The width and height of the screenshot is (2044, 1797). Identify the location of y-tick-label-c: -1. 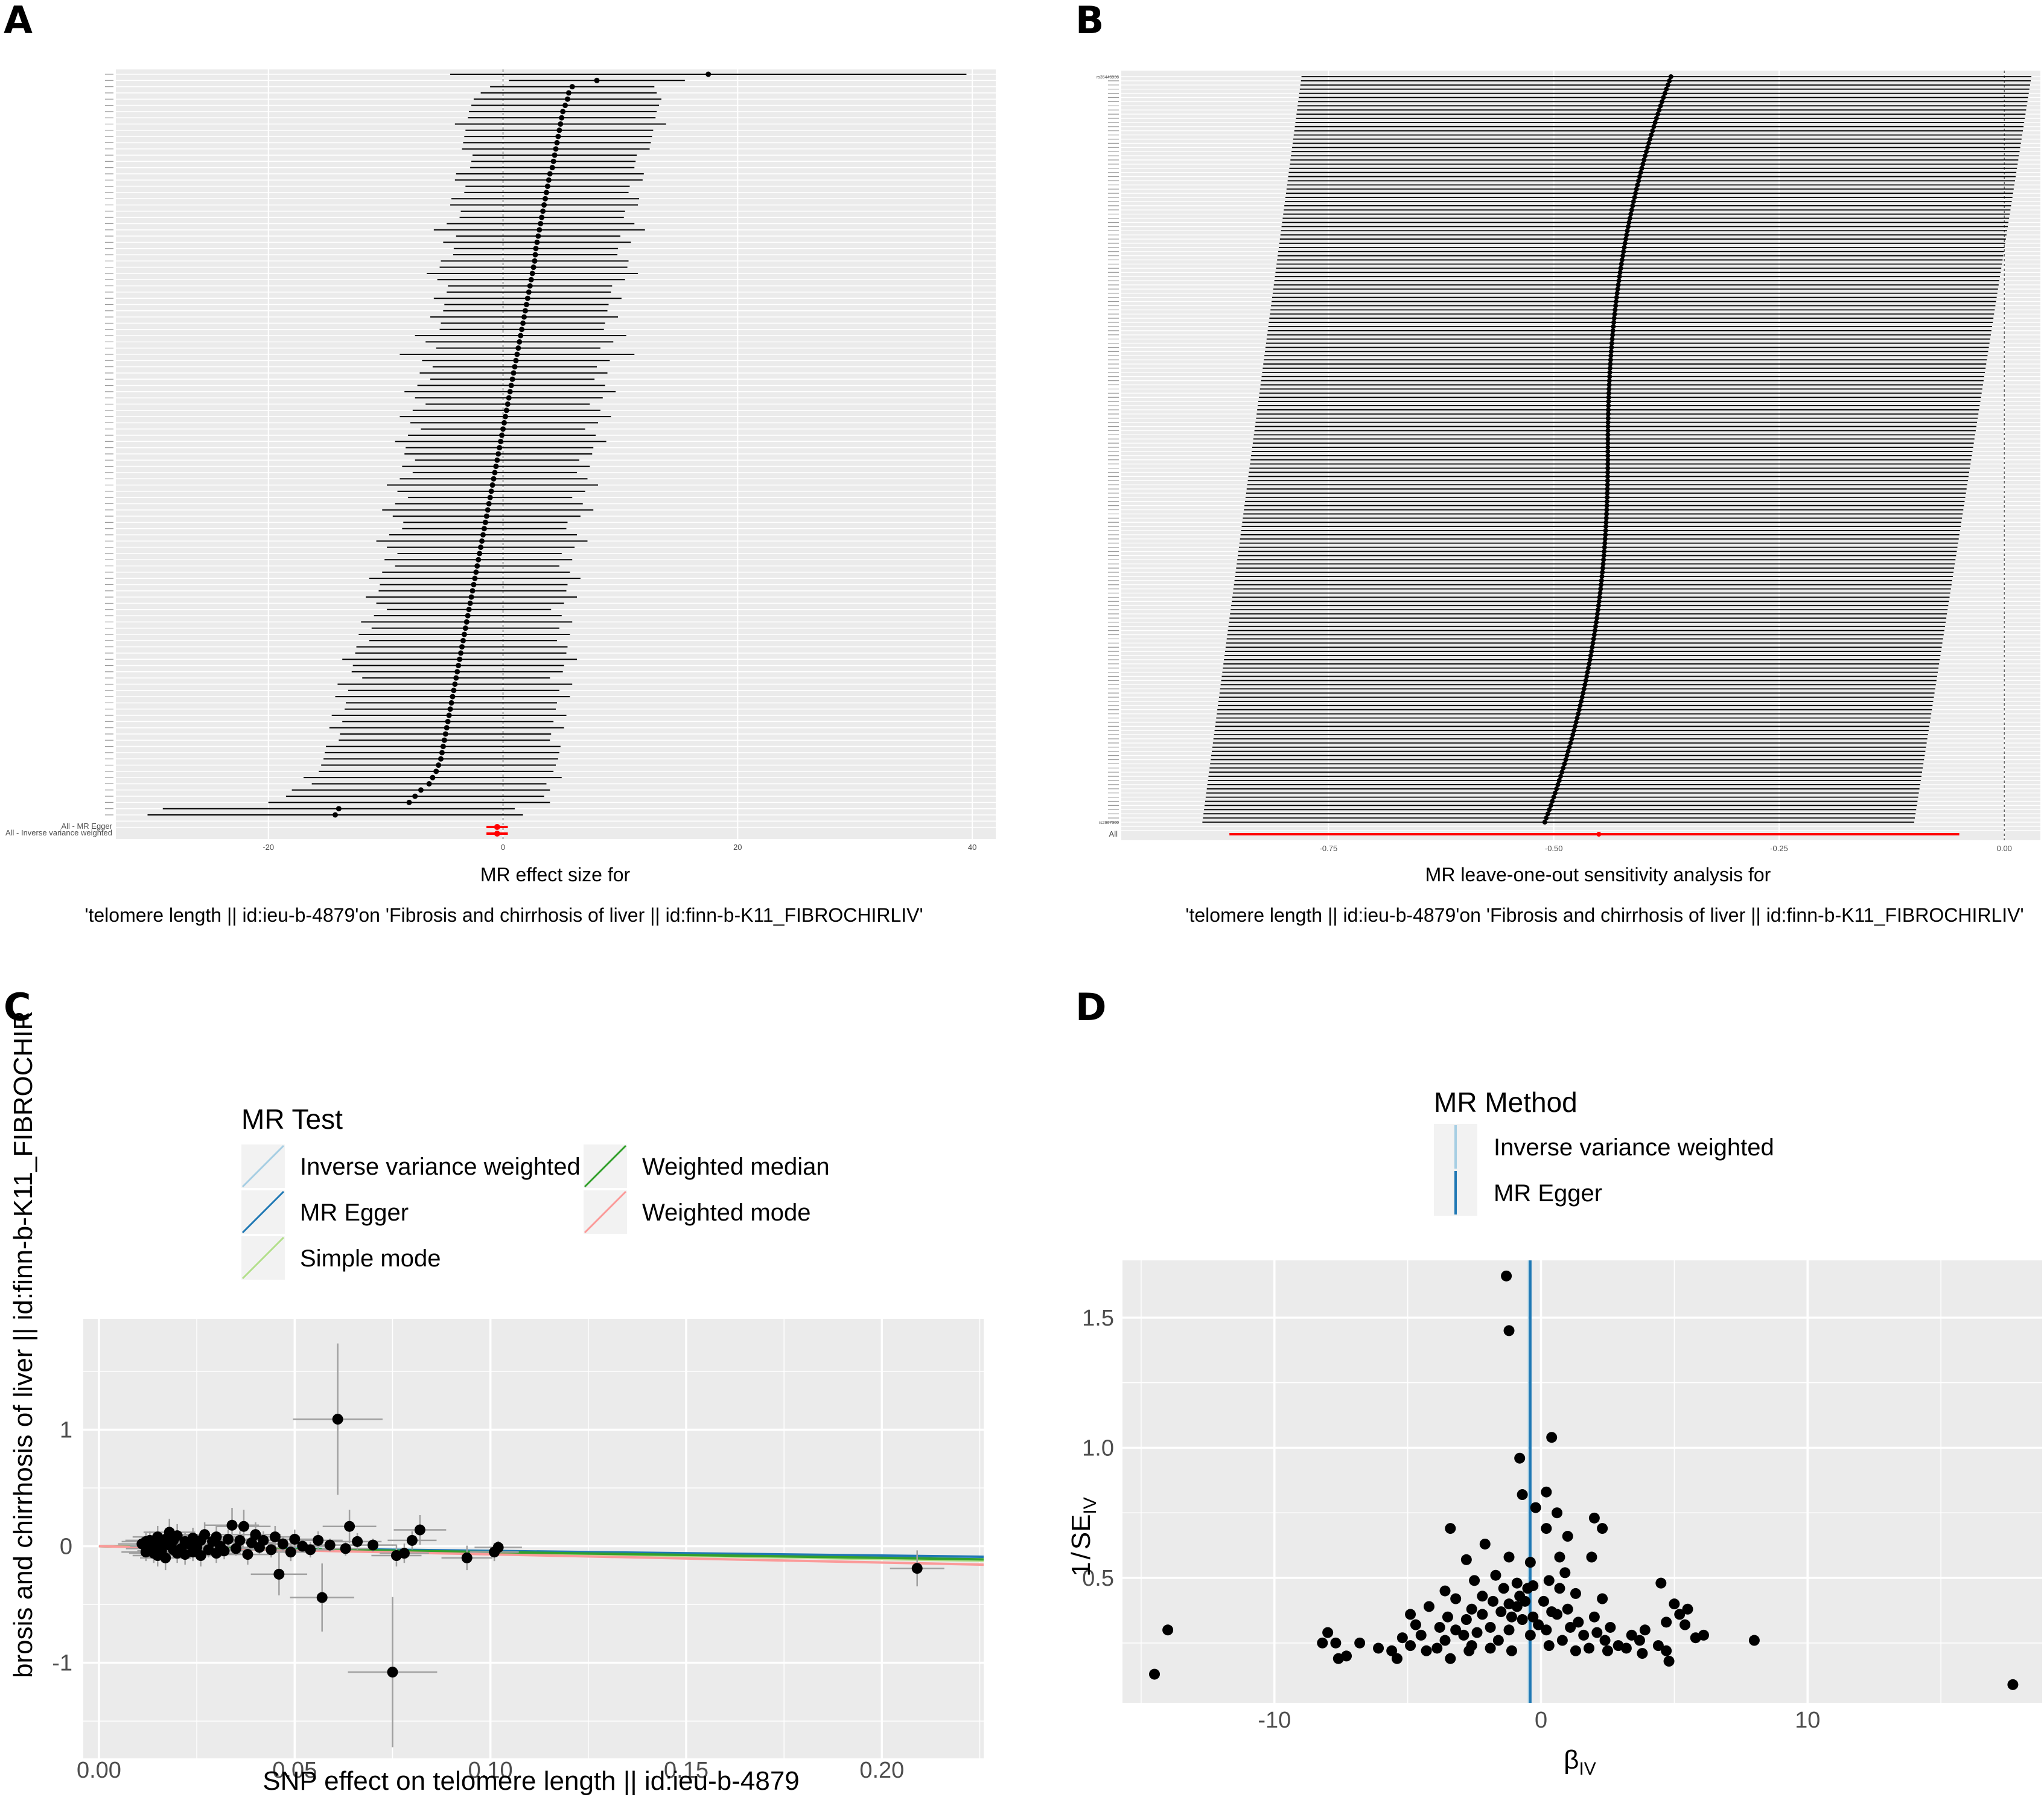
(62, 1663).